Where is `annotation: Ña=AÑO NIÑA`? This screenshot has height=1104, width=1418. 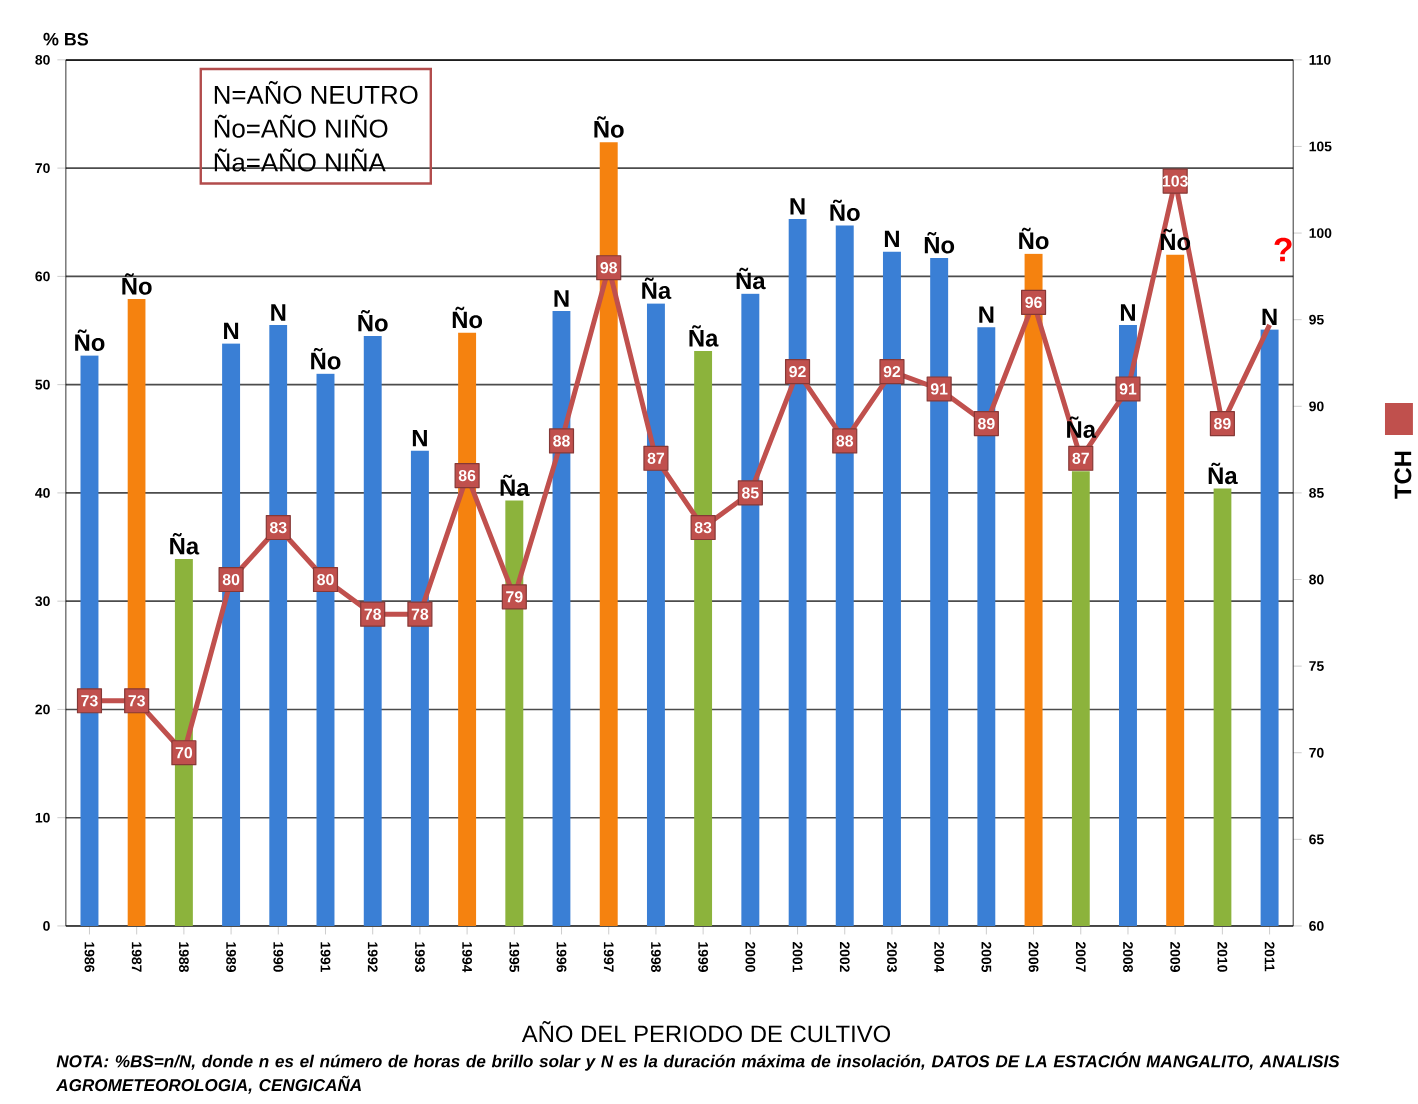 annotation: Ña=AÑO NIÑA is located at coordinates (300, 160).